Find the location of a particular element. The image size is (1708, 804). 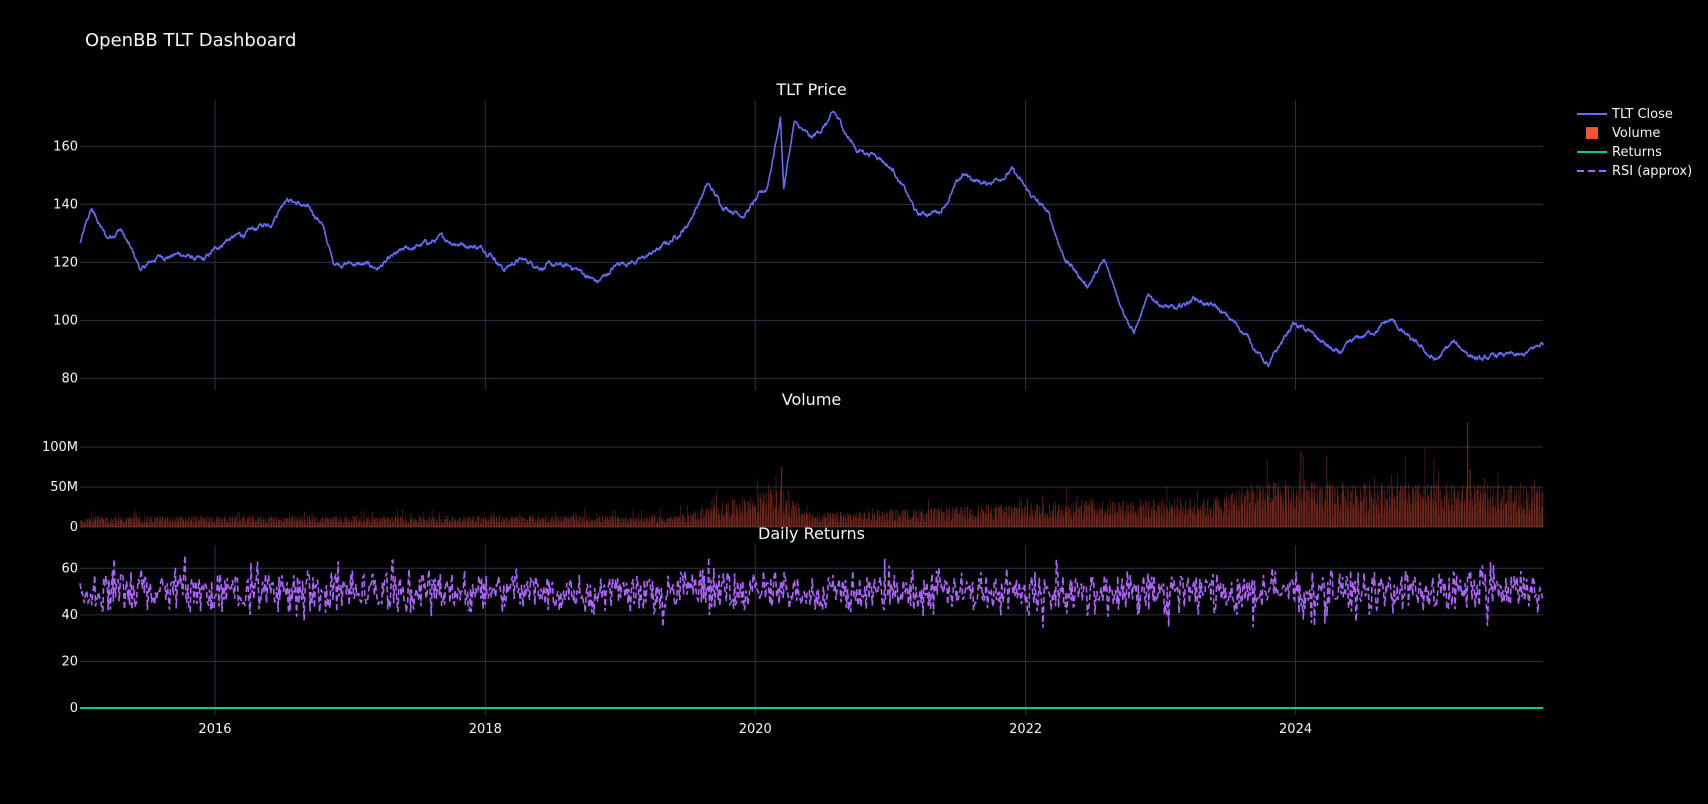

volume-panel-title: Volume is located at coordinates (812, 399).